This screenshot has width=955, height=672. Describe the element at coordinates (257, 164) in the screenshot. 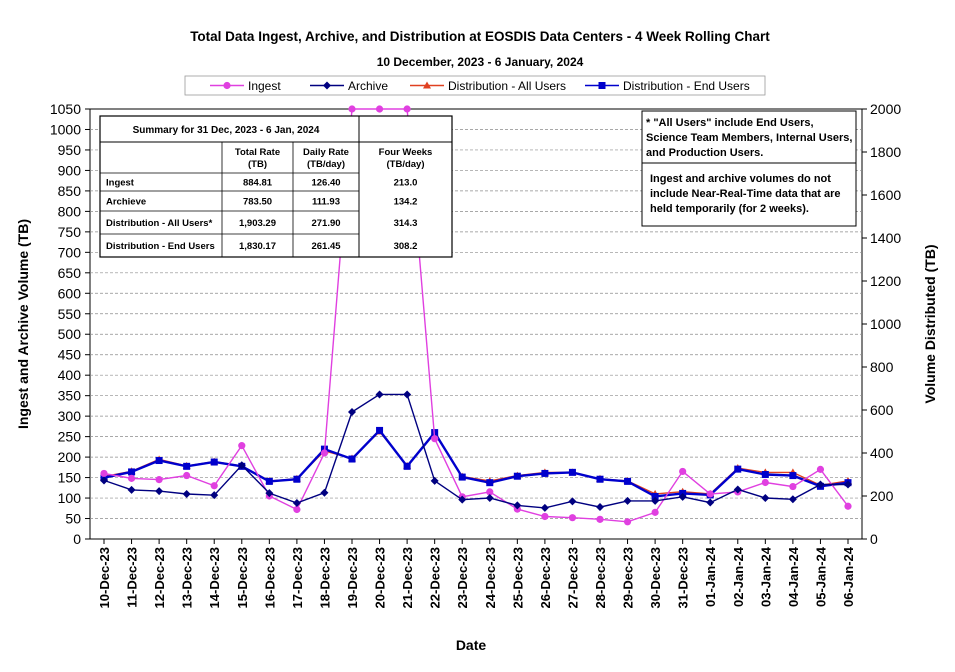

I see `summary-header-cell: (TB)` at that location.